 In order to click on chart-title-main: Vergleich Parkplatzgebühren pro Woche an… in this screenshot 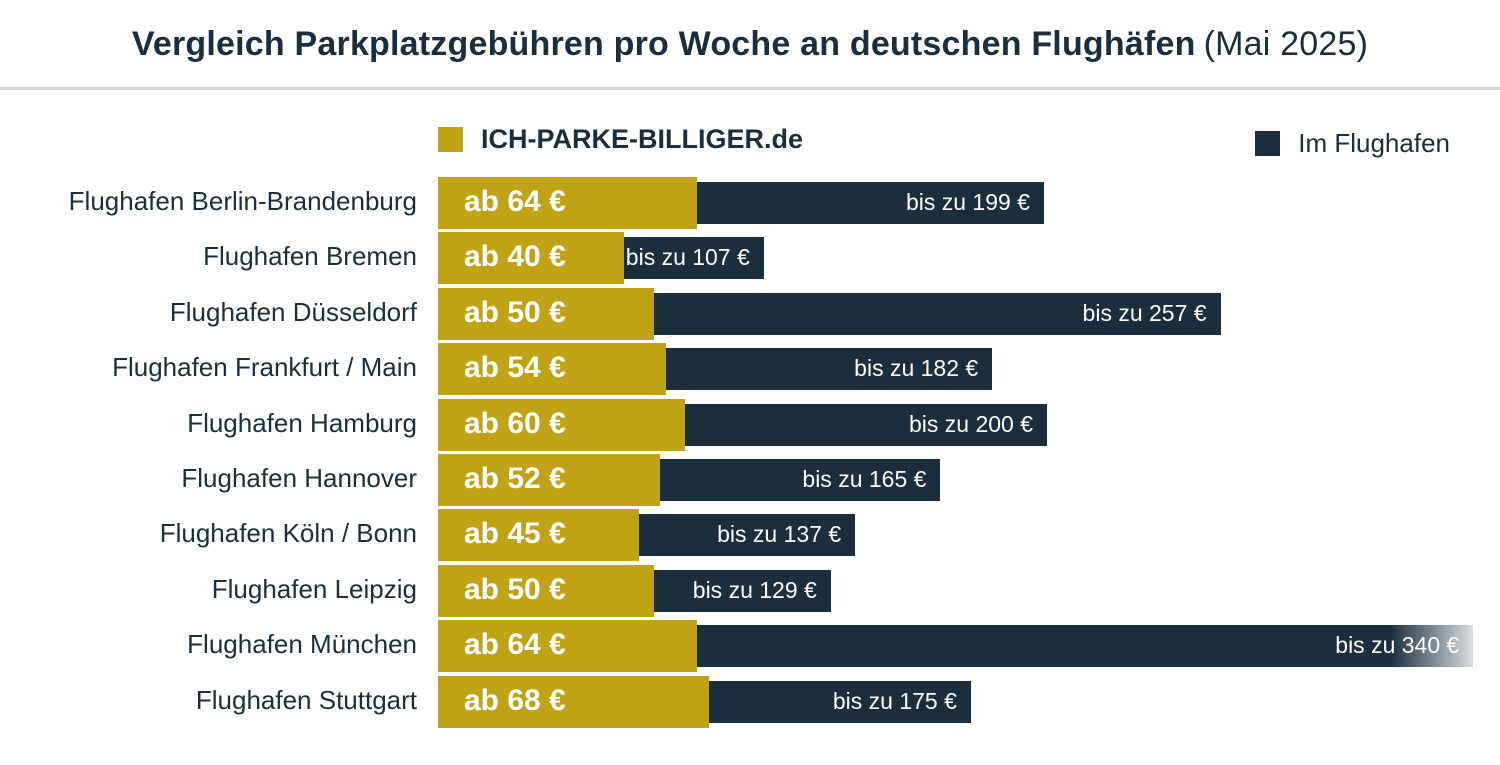, I will do `click(663, 43)`.